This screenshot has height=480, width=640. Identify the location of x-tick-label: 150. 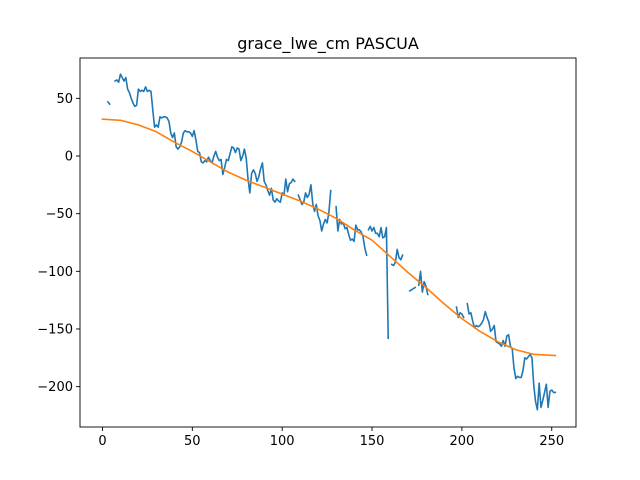
(372, 441).